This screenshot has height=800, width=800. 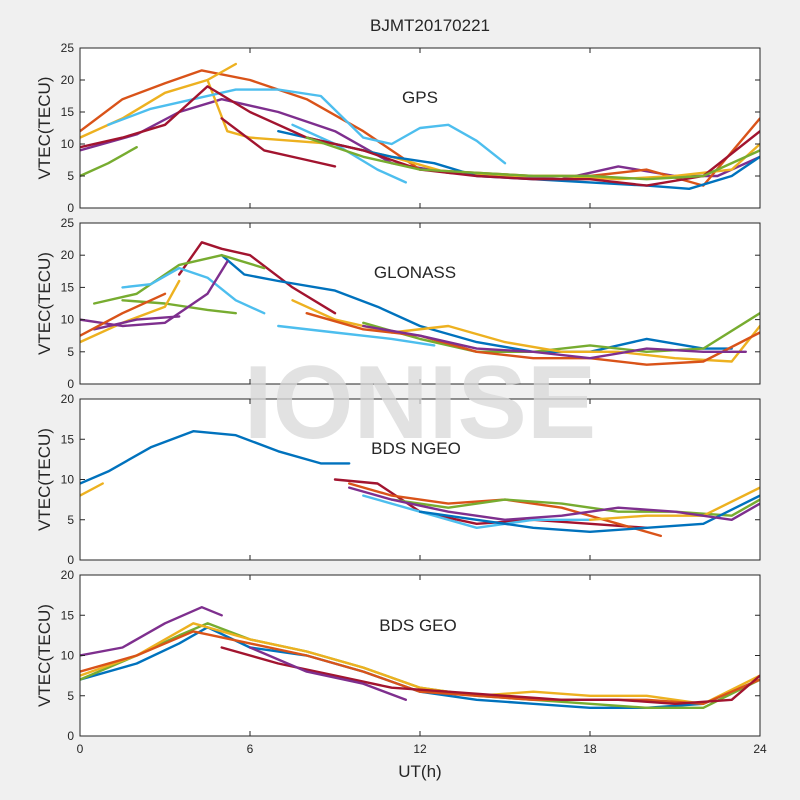 What do you see at coordinates (419, 771) in the screenshot?
I see `x-axis-label: UT(h)` at bounding box center [419, 771].